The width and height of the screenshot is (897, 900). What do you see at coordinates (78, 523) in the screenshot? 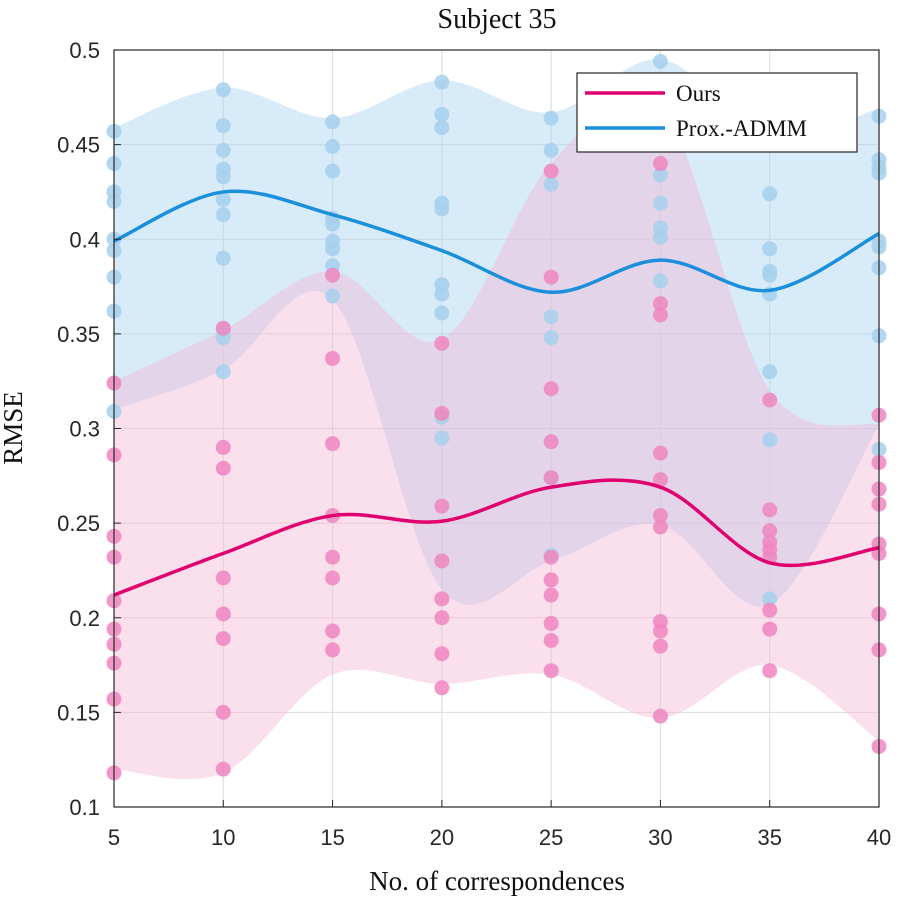
I see `y-tick-label: 0.25` at bounding box center [78, 523].